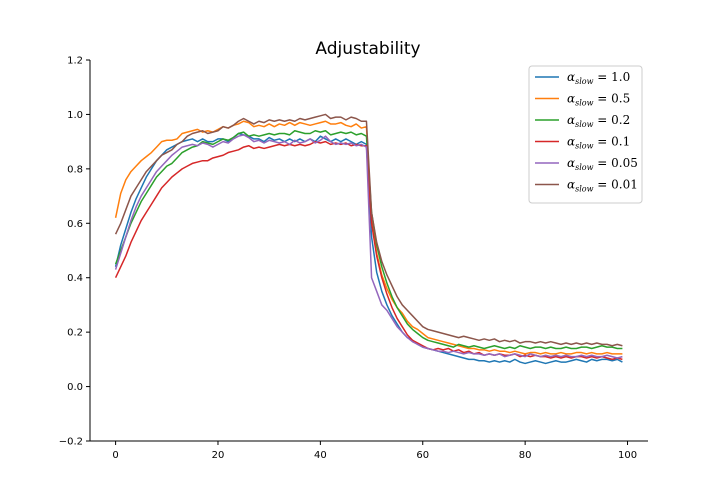 Image resolution: width=720 pixels, height=504 pixels. Describe the element at coordinates (598, 143) in the screenshot. I see `legend-entry: αslow = 0.1` at that location.